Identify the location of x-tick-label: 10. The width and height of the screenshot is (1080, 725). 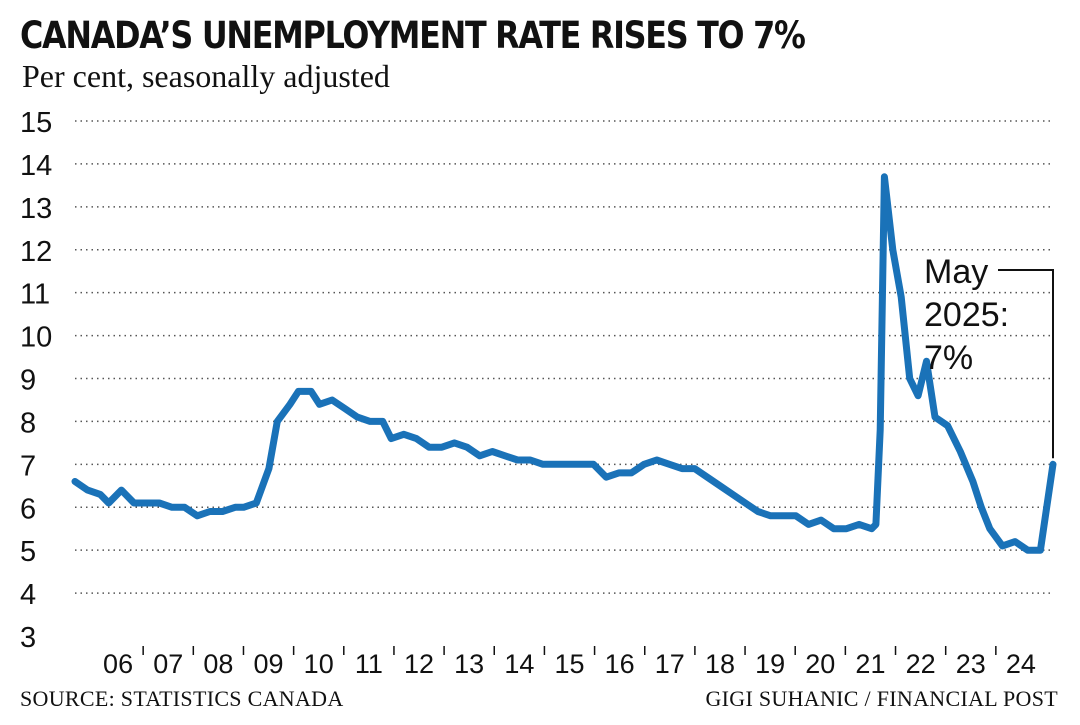
(319, 664).